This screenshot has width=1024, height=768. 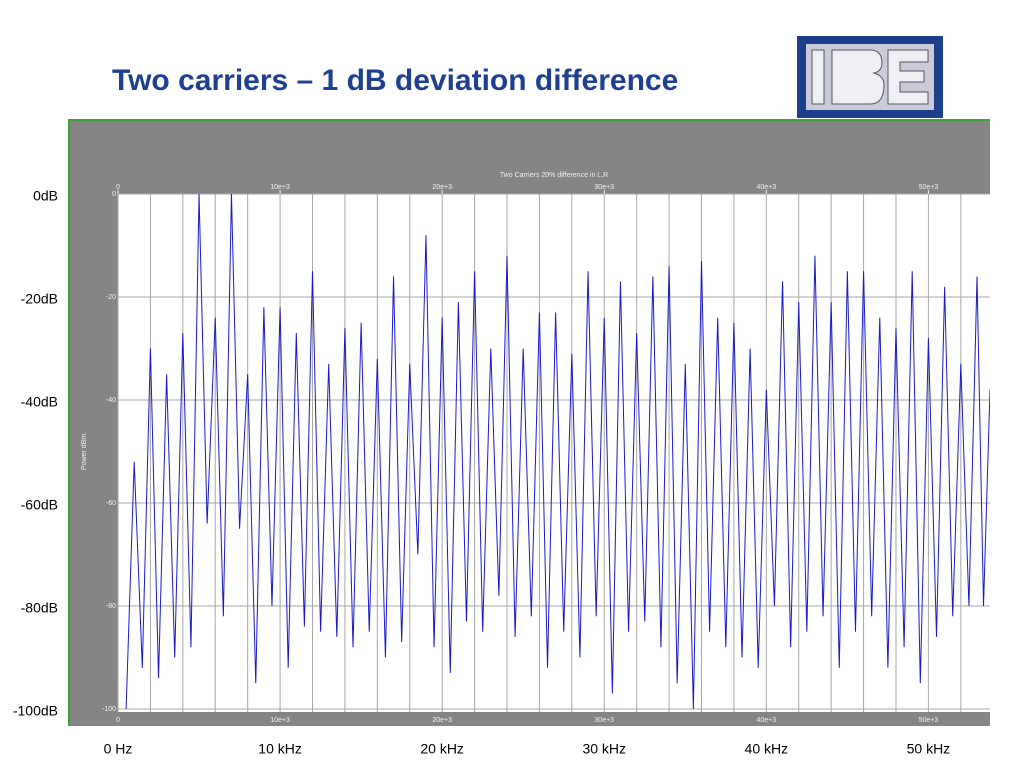 What do you see at coordinates (604, 749) in the screenshot?
I see `outer-x-label: 30 kHz` at bounding box center [604, 749].